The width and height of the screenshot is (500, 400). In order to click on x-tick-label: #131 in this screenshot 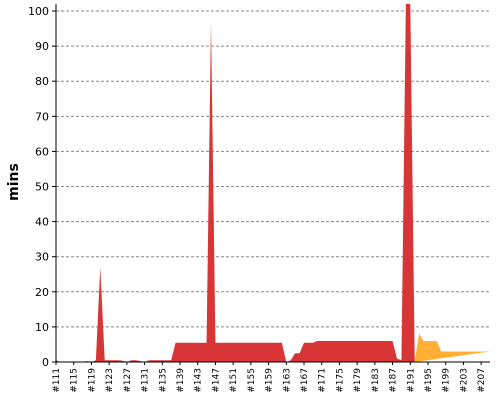, I will do `click(146, 380)`.